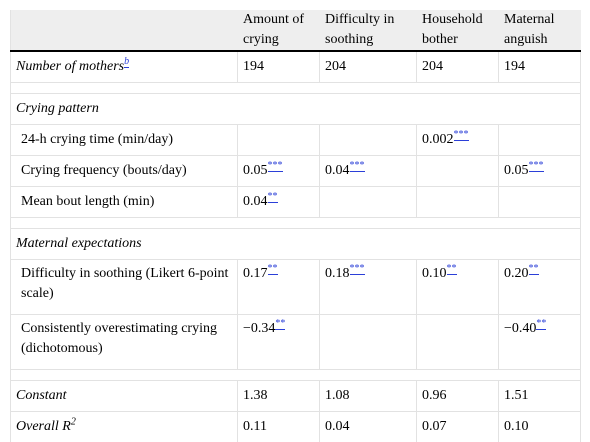  Describe the element at coordinates (279, 287) in the screenshot. I see `value-cell: 0.17**` at that location.